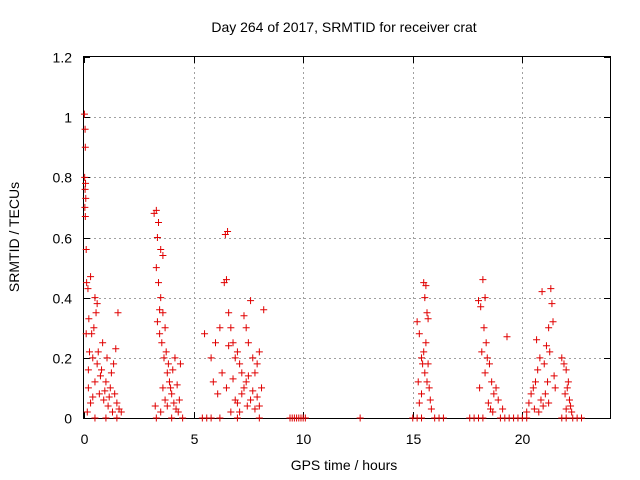 This screenshot has height=480, width=640. I want to click on x-axis-label: GPS time / hours, so click(344, 465).